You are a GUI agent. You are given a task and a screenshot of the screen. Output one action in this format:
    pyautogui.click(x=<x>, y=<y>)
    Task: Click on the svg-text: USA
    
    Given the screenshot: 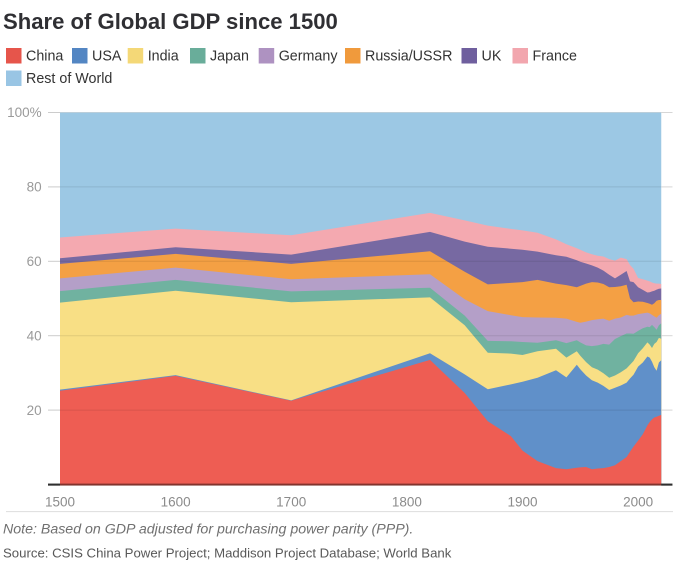 What is the action you would take?
    pyautogui.click(x=107, y=57)
    